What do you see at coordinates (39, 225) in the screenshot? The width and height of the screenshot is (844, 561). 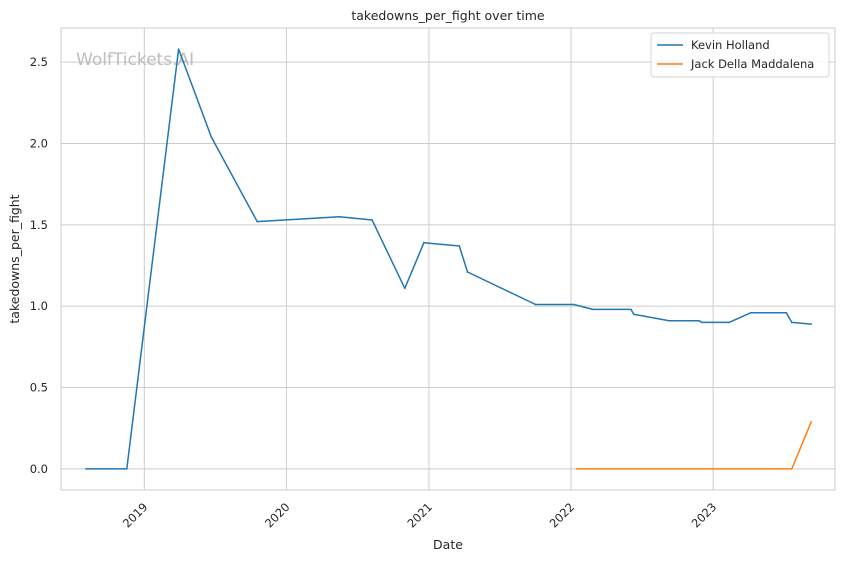 I see `y-tick-label: 1.5` at bounding box center [39, 225].